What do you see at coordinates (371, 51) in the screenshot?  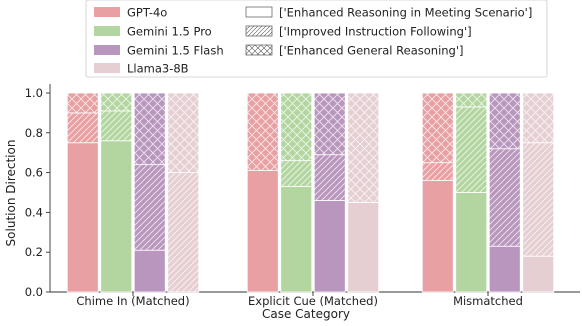 I see `legend-label-segment: ['Enhanced General Reasoning']` at bounding box center [371, 51].